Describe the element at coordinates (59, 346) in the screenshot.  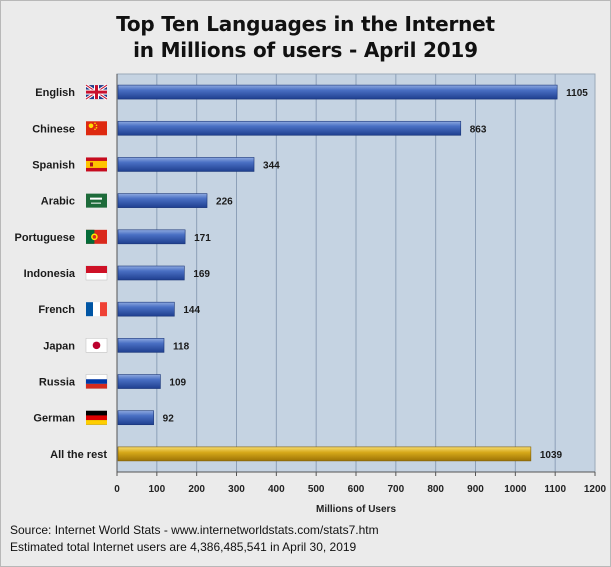
I see `category-label: Japan` at that location.